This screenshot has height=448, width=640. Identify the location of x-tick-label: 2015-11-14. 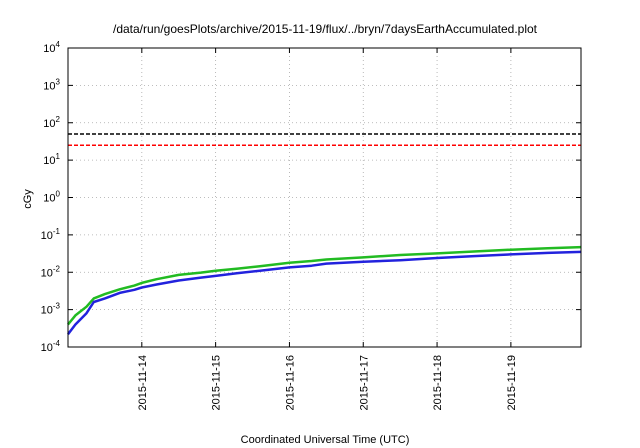
(143, 382).